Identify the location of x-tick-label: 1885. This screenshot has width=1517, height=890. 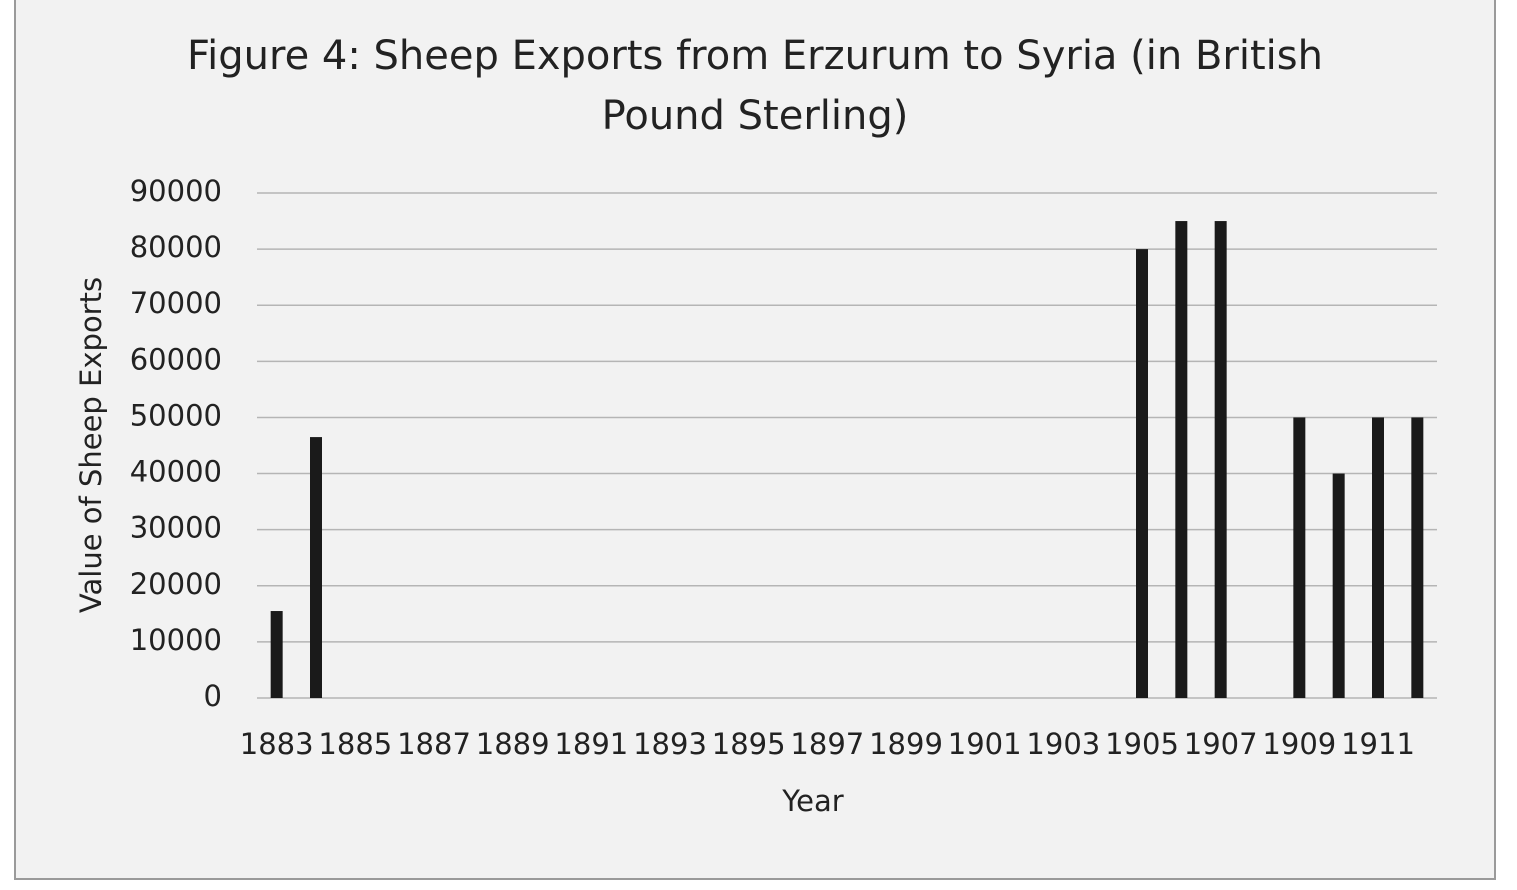
(355, 744).